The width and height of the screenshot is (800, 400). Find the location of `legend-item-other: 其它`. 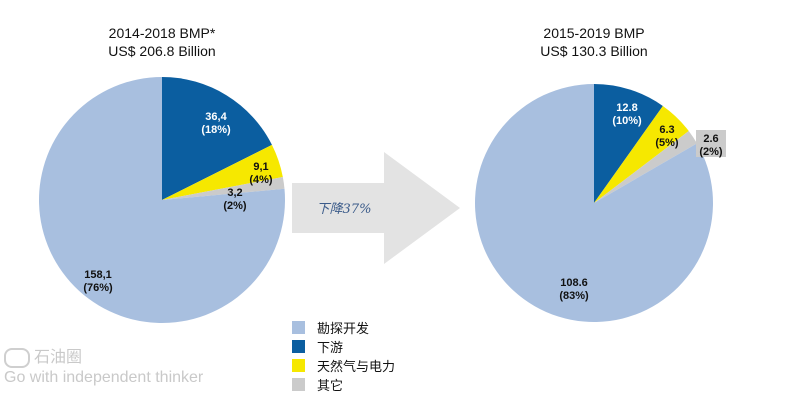

legend-item-other: 其它 is located at coordinates (343, 384).